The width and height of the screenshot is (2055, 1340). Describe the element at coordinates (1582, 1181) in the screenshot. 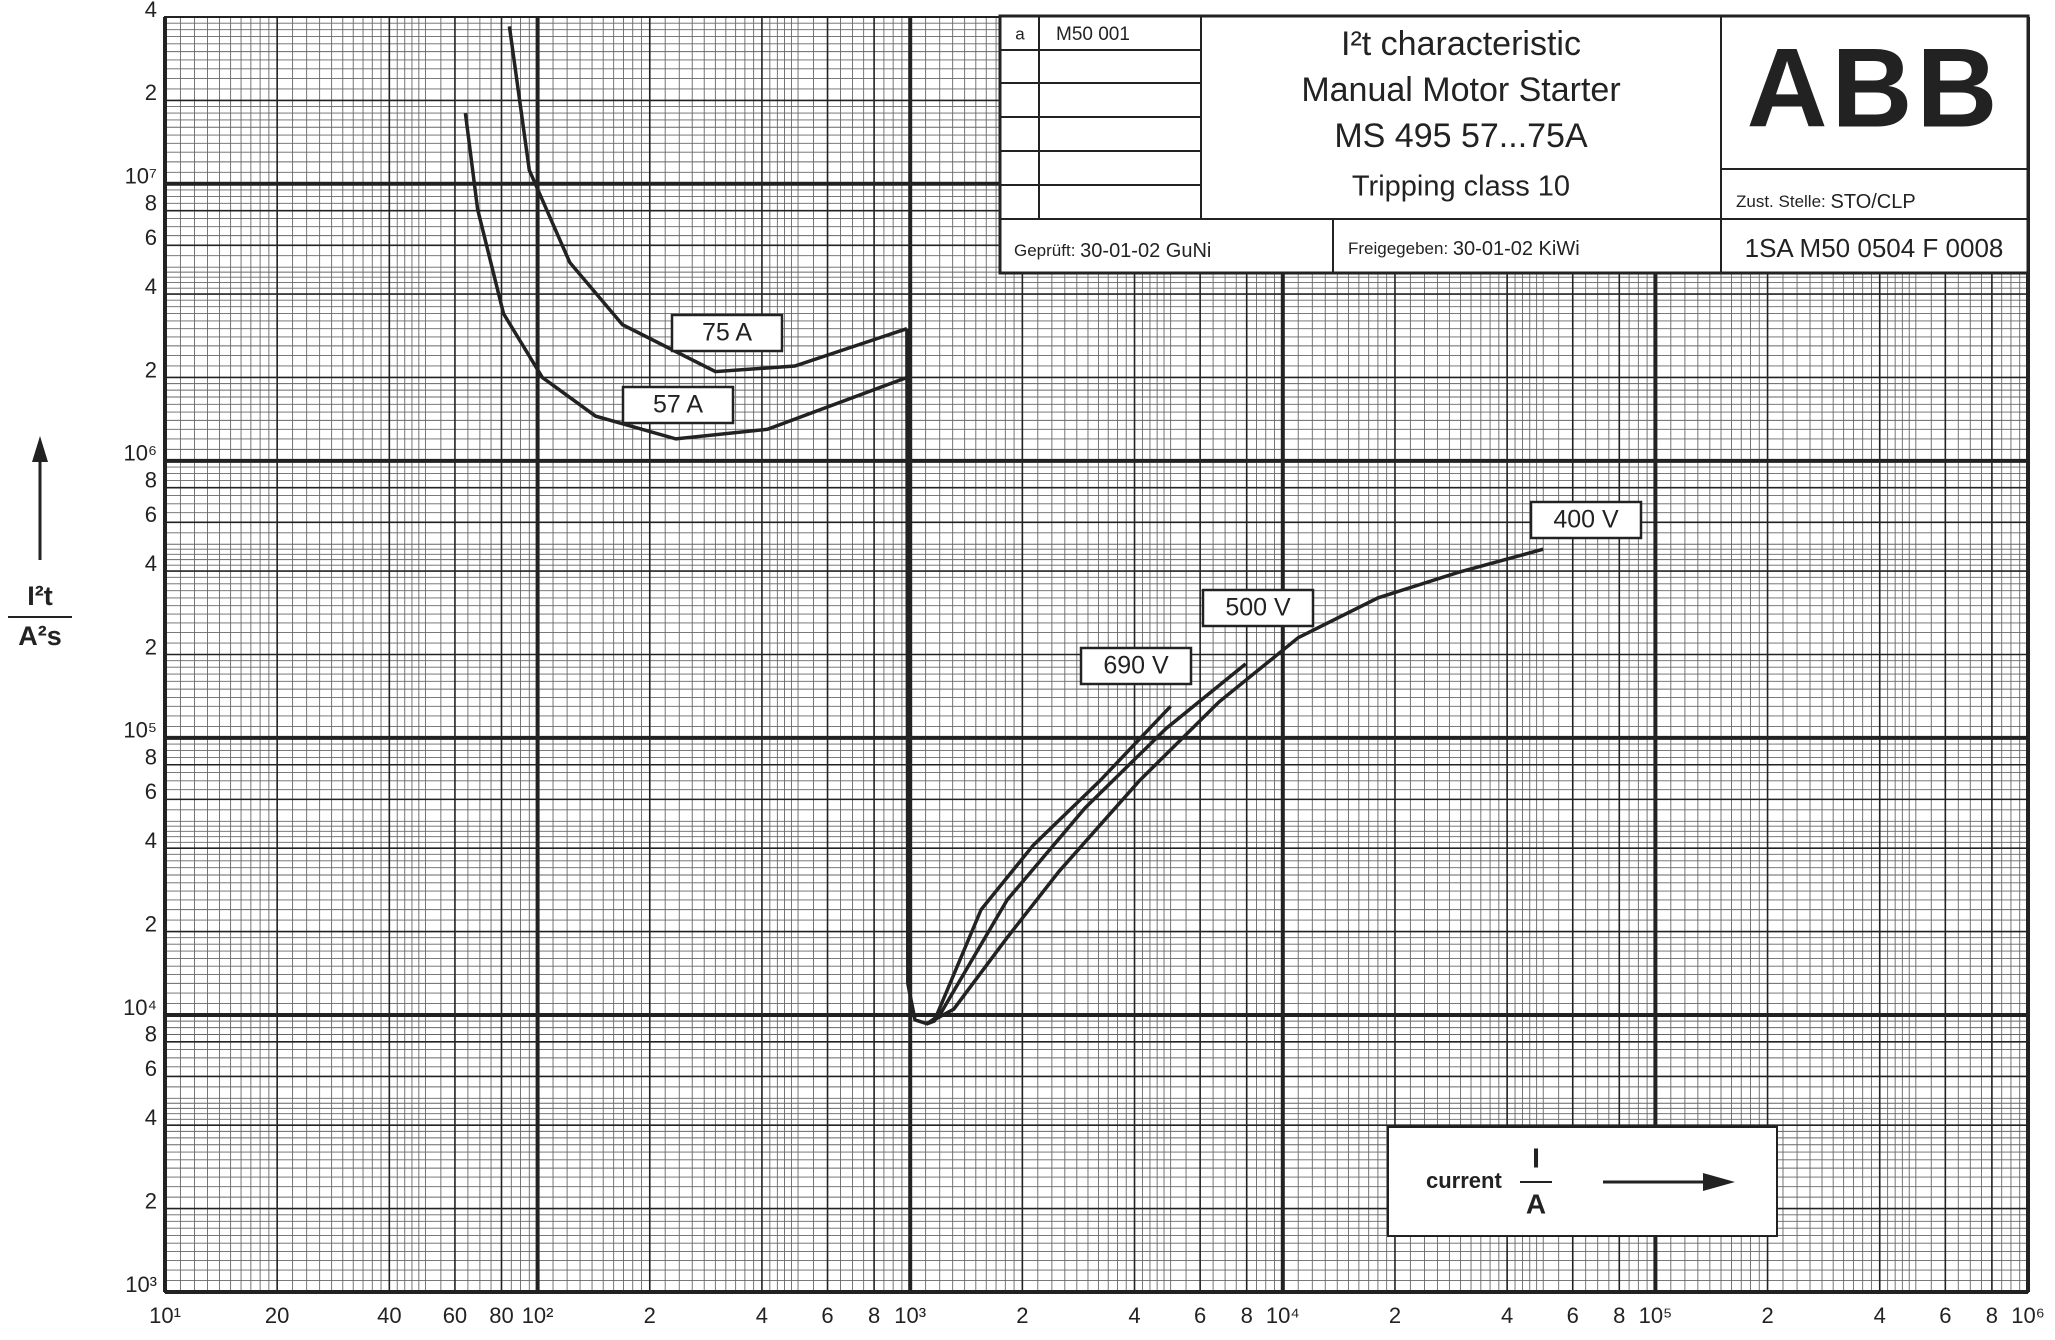

I see `x-axis-label: current I A` at that location.